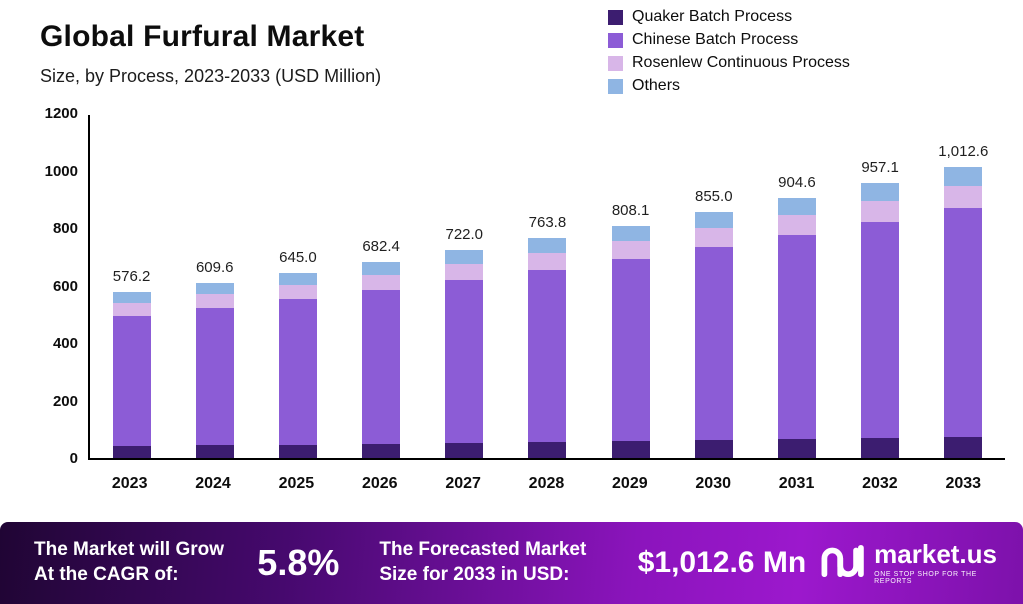 This screenshot has width=1023, height=604. I want to click on y-tick-label: 200, so click(65, 401).